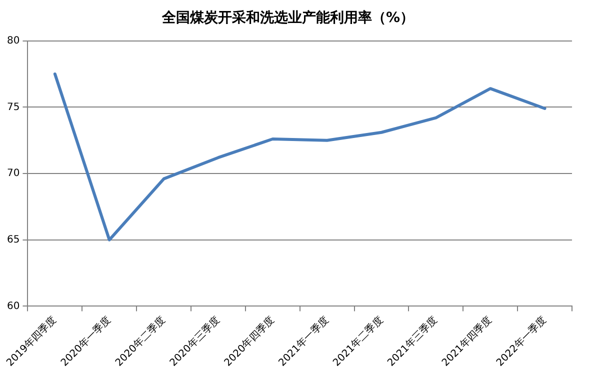 The height and width of the screenshot is (376, 602). I want to click on y-tick-label: 60, so click(13, 306).